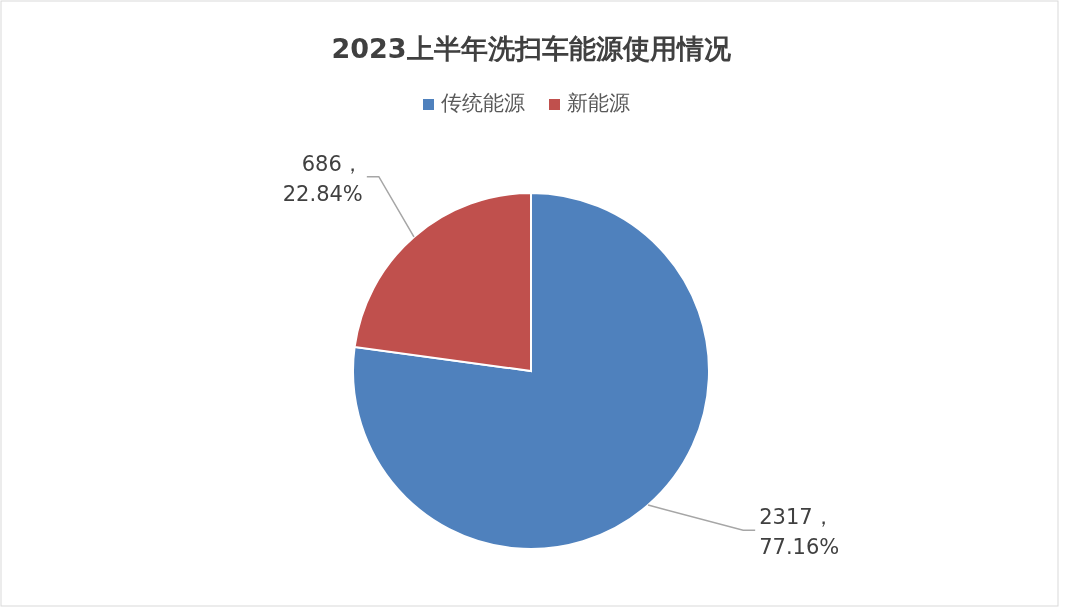 The height and width of the screenshot is (613, 1065). What do you see at coordinates (483, 103) in the screenshot?
I see `legend-label: 传统能源` at bounding box center [483, 103].